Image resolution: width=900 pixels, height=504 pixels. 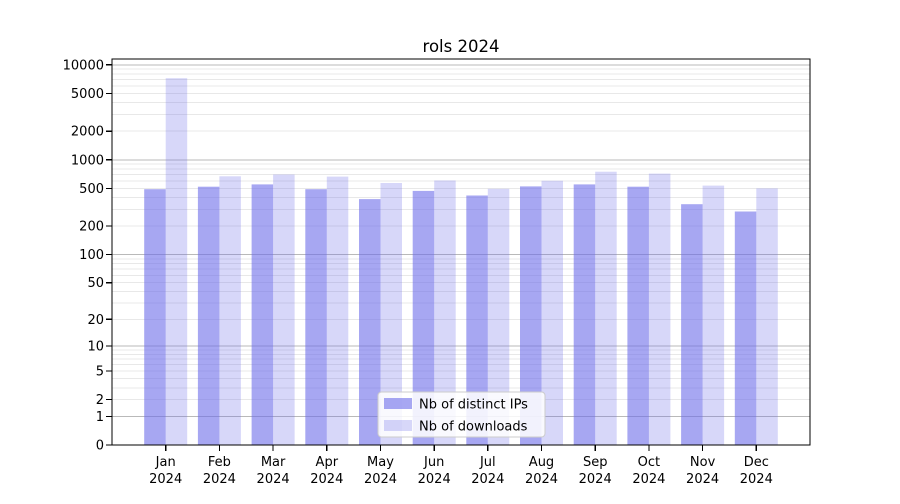 What do you see at coordinates (316, 317) in the screenshot?
I see `bar-ips-apr` at bounding box center [316, 317].